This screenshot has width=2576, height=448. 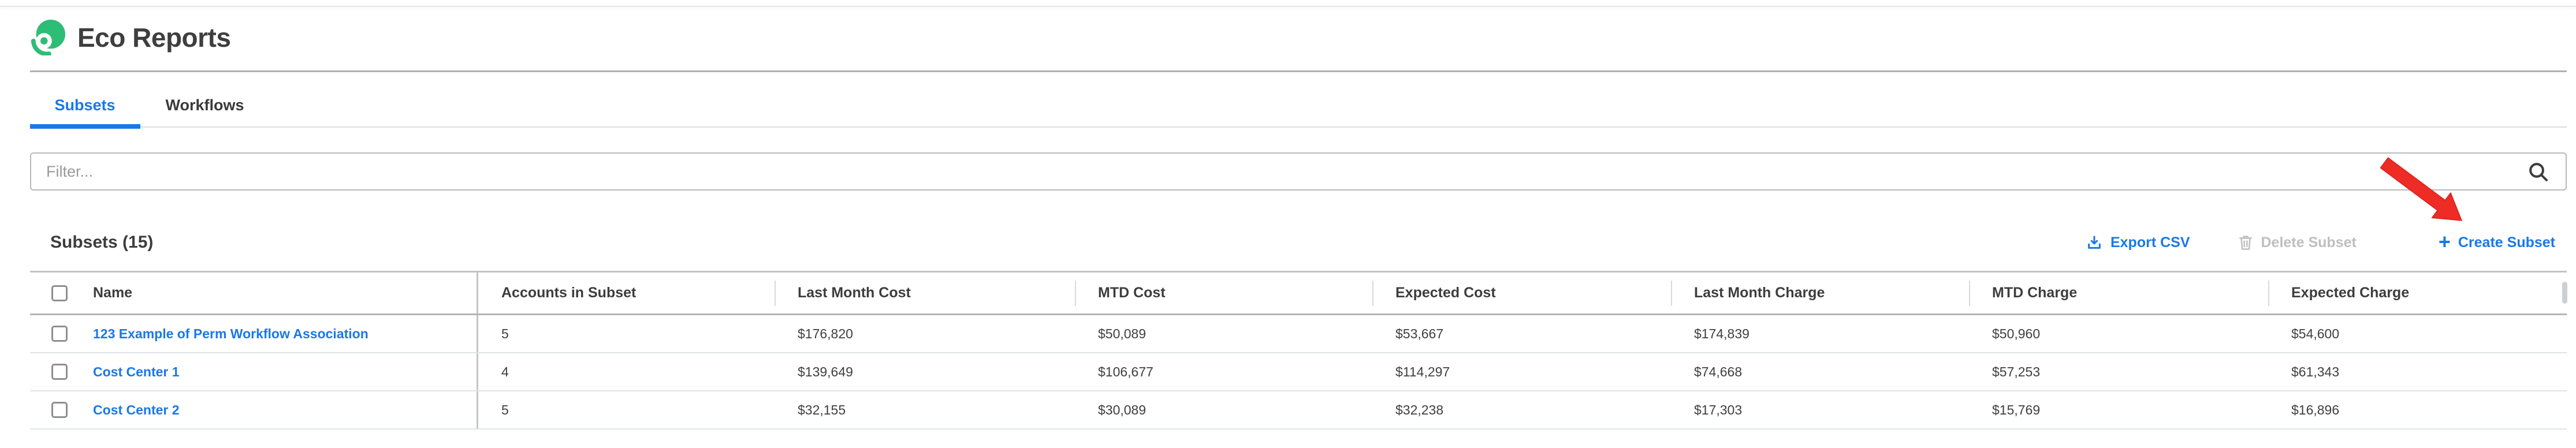 I want to click on header-cell-accounts: Accounts in Subset, so click(x=568, y=293).